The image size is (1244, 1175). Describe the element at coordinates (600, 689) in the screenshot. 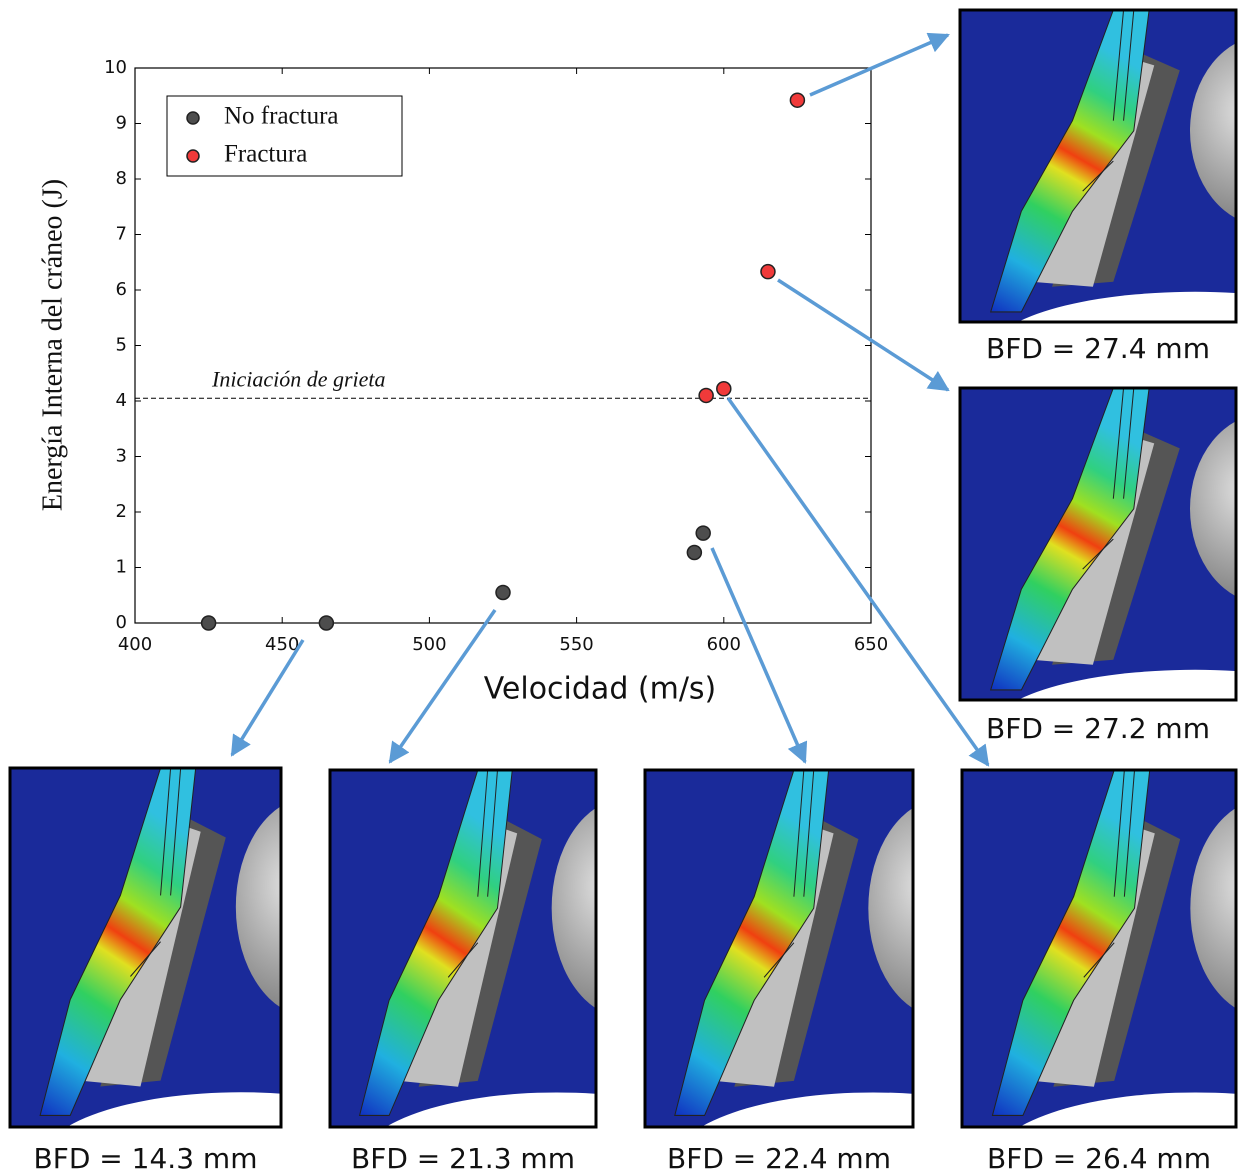

I see `x-axis-label: Velocidad (m/s)` at that location.